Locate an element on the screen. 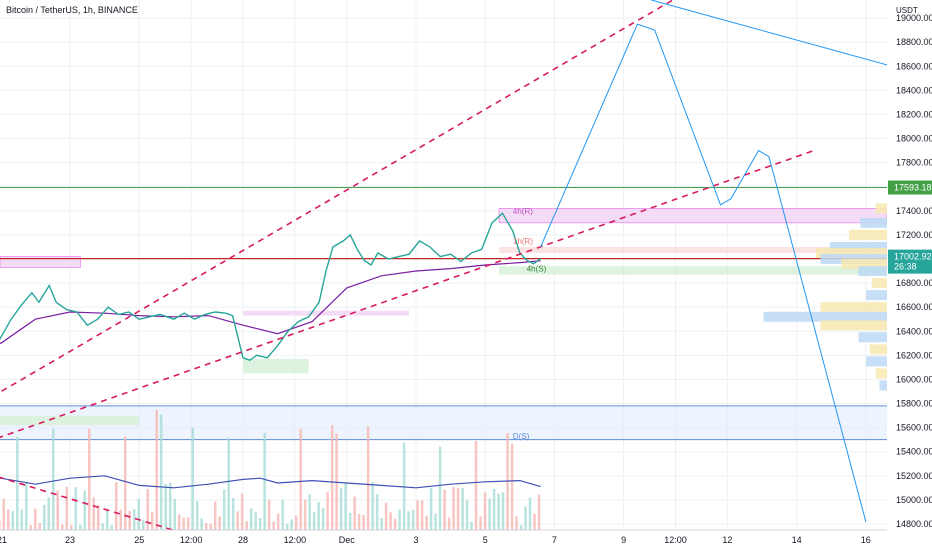 The height and width of the screenshot is (550, 932). time-tick-label: 12 is located at coordinates (727, 540).